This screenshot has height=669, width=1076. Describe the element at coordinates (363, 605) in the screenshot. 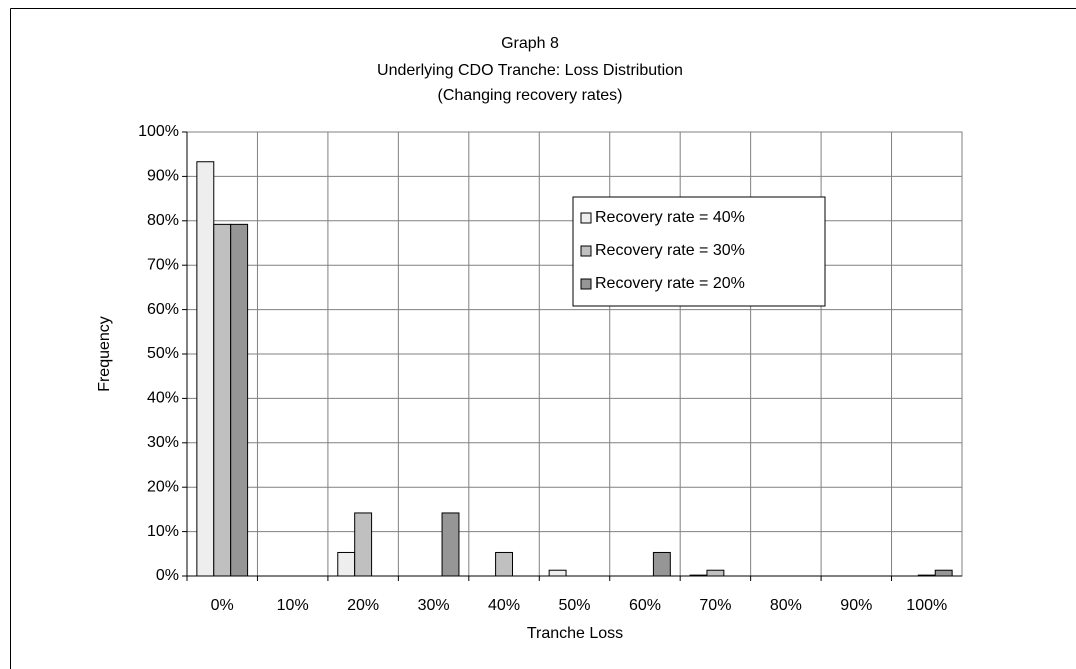

I see `x-tick-label: 20%` at that location.